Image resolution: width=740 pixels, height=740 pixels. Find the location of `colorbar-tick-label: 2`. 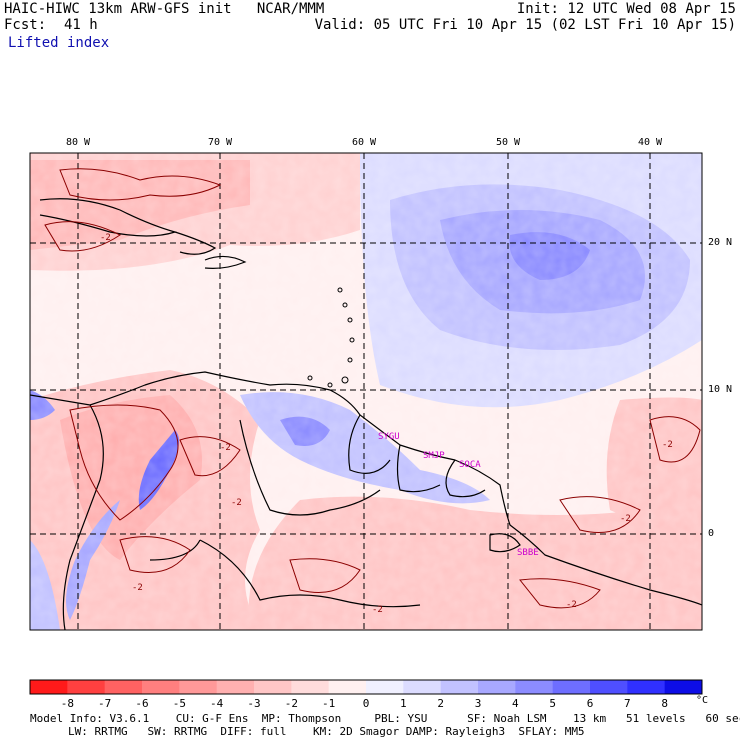

colorbar-tick-label: 2 is located at coordinates (440, 703).